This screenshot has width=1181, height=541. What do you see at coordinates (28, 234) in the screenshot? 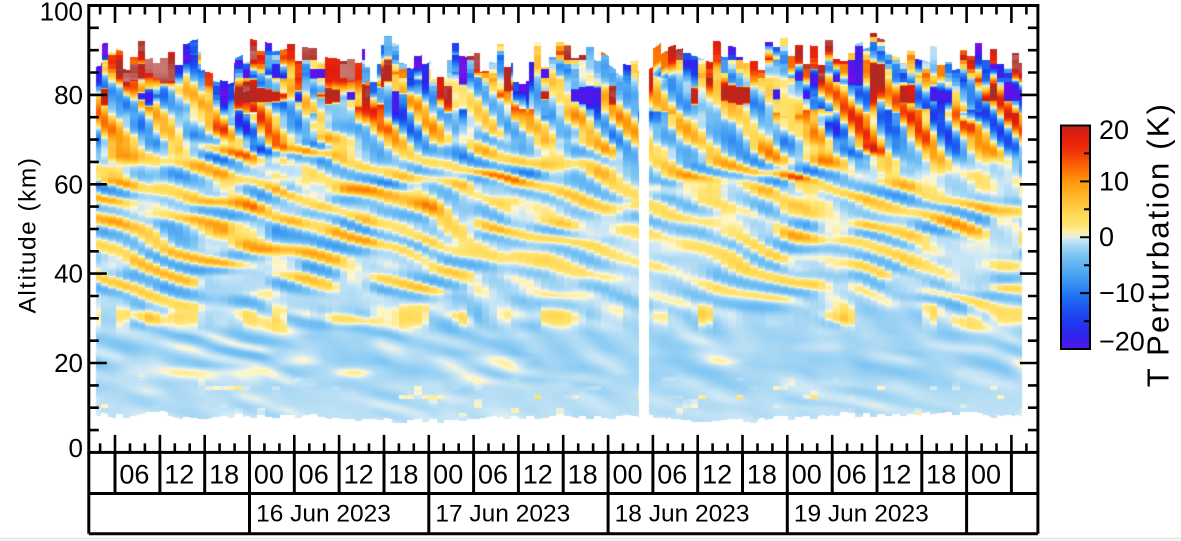
I see `svg-text: Altitude (km)` at bounding box center [28, 234].